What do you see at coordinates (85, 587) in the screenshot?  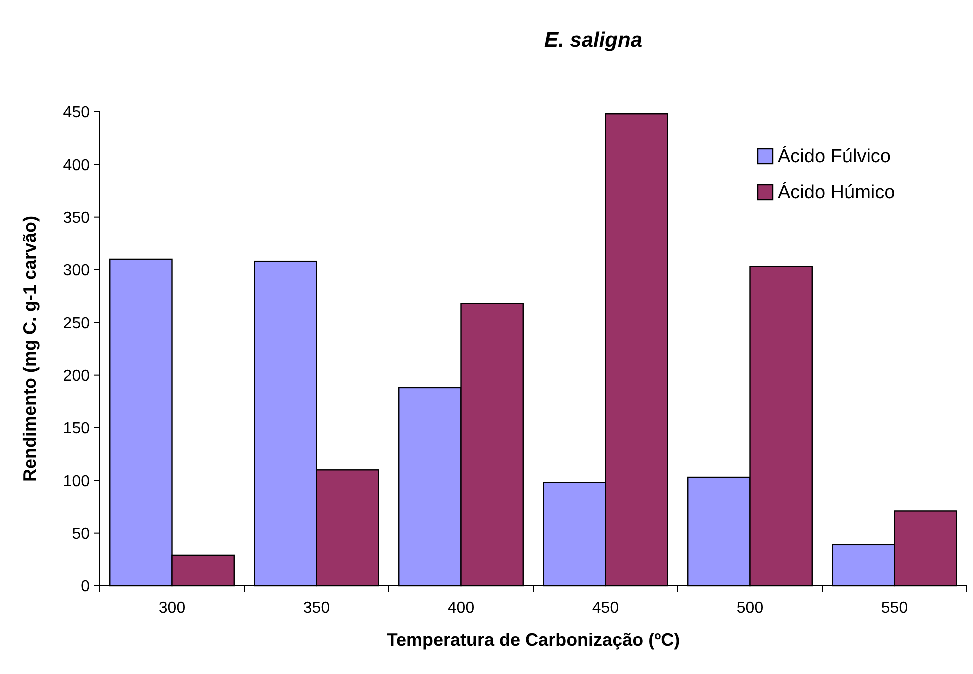 I see `y-tick-label: 0` at bounding box center [85, 587].